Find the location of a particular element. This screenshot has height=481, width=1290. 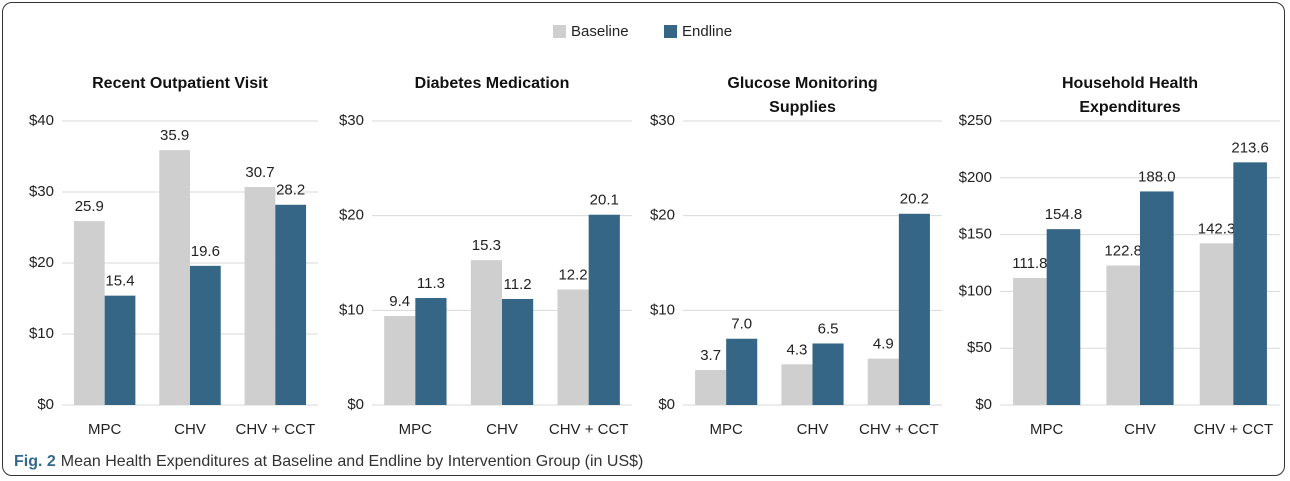

value-label: 3.7 is located at coordinates (710, 355).